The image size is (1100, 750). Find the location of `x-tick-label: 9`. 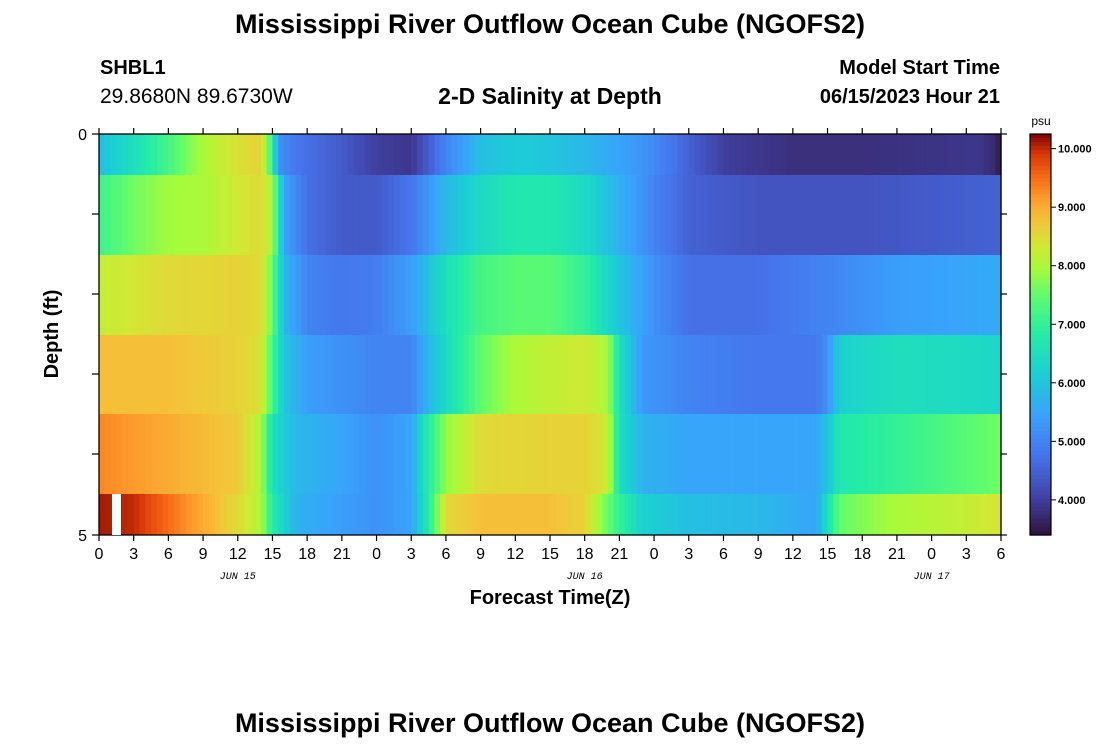

x-tick-label: 9 is located at coordinates (203, 554).